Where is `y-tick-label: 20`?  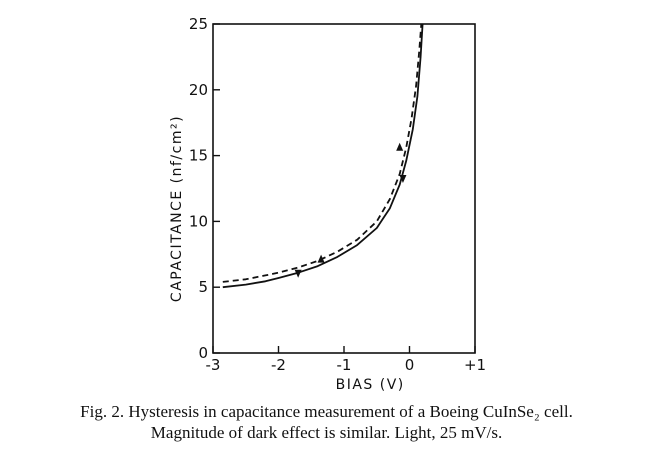 y-tick-label: 20 is located at coordinates (198, 90).